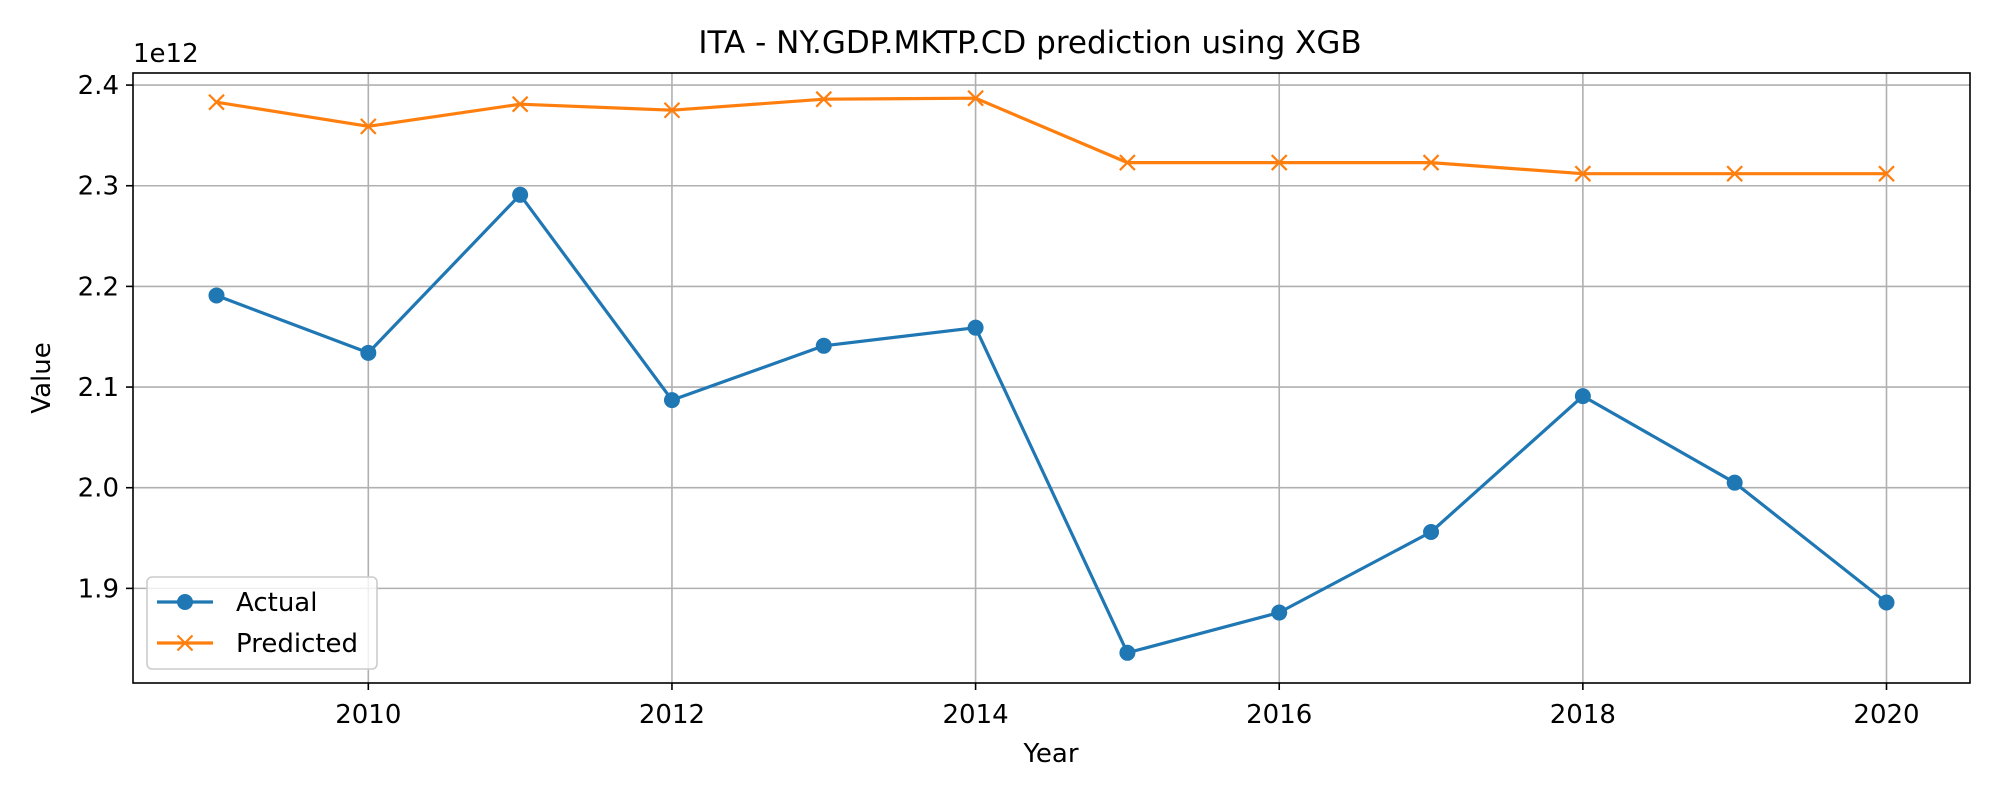 The height and width of the screenshot is (800, 2000). What do you see at coordinates (976, 715) in the screenshot?
I see `x-tick-label: 2014` at bounding box center [976, 715].